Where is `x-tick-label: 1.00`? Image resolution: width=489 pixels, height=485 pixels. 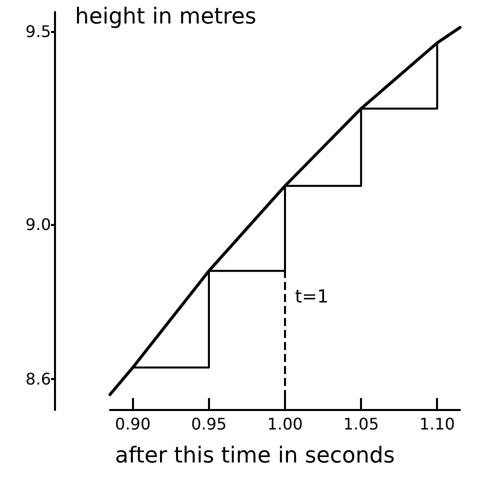
x-tick-label: 1.00 is located at coordinates (285, 424).